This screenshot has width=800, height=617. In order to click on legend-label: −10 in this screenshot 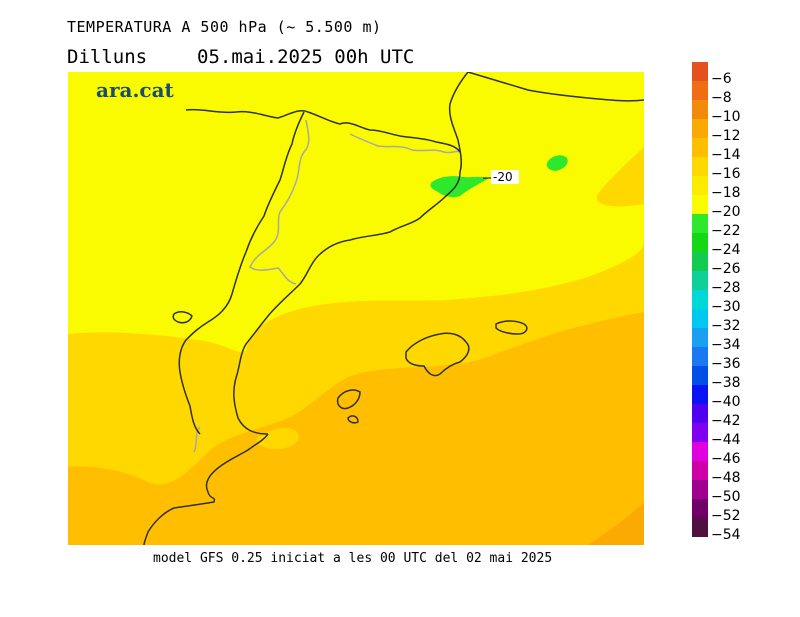, I will do `click(726, 117)`.